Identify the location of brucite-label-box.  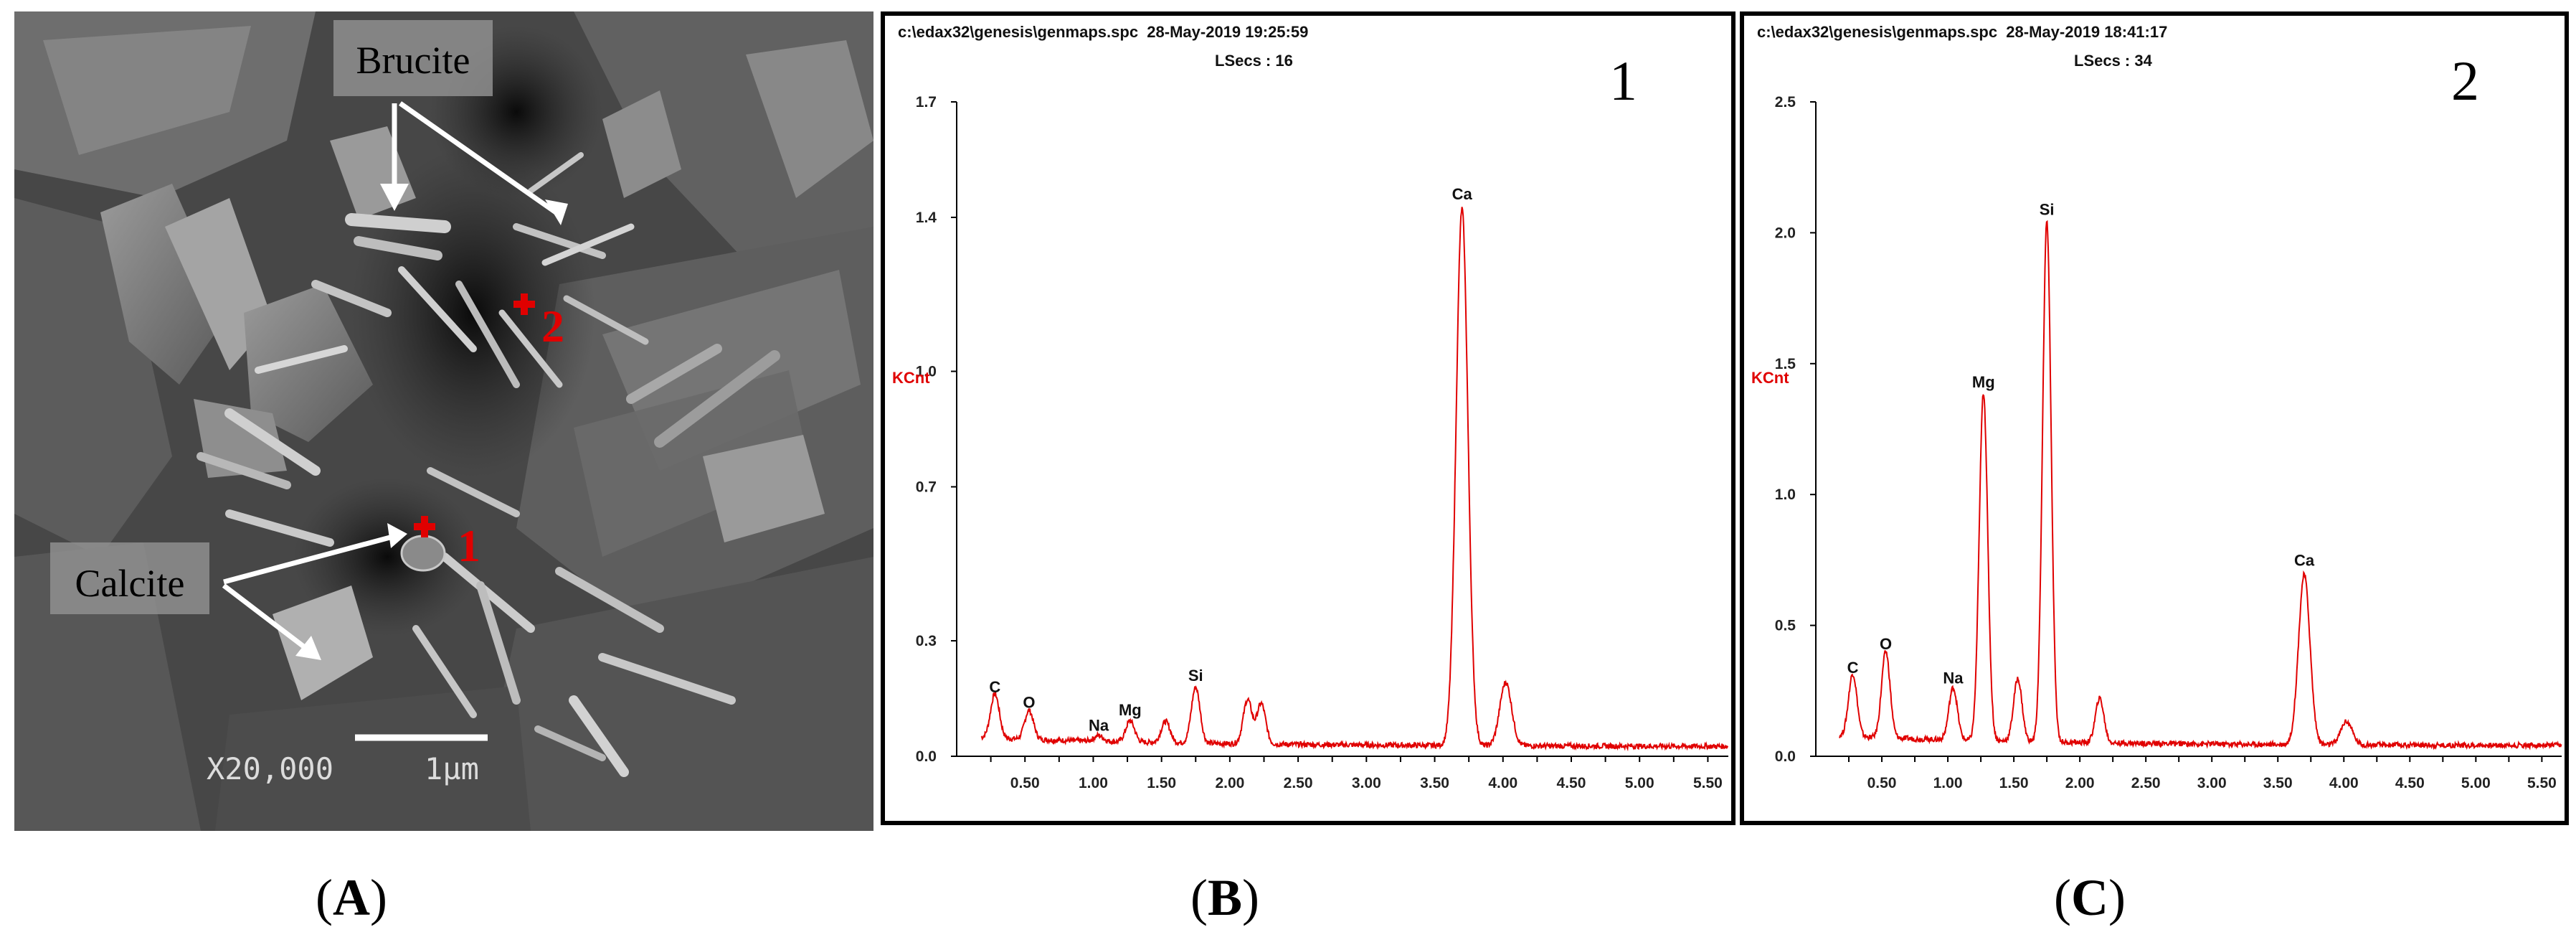
(413, 58).